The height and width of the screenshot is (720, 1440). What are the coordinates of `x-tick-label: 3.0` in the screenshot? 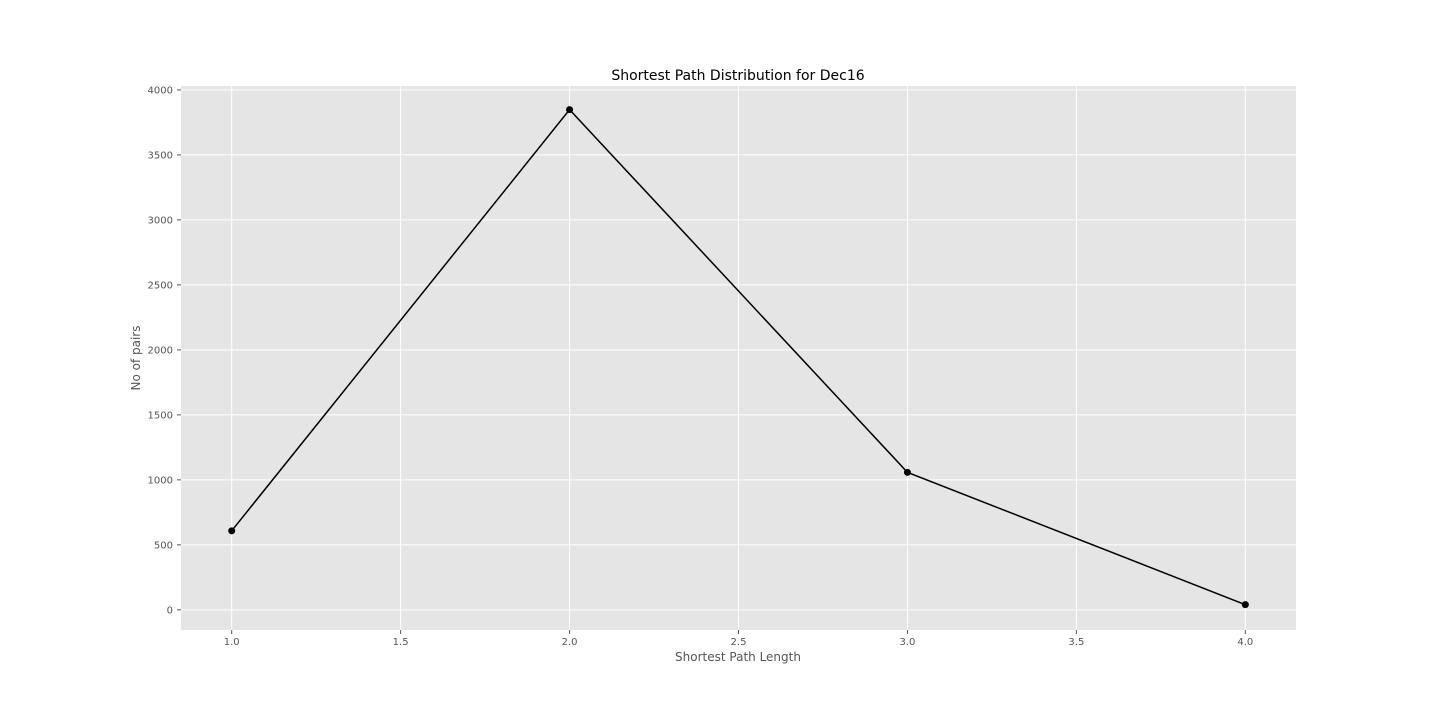 It's located at (907, 642).